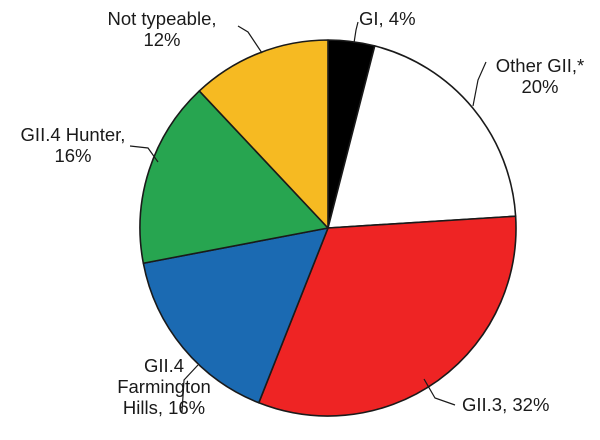  I want to click on leader-line-other-gii, so click(479, 84).